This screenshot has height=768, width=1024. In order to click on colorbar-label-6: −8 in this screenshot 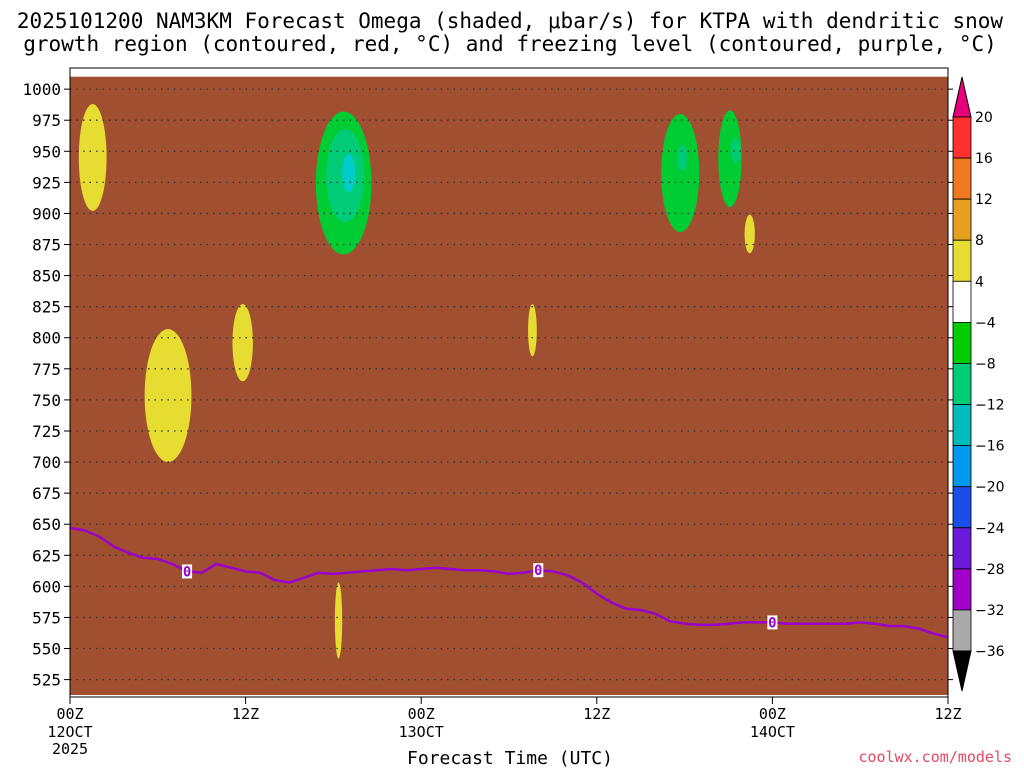, I will do `click(985, 364)`.